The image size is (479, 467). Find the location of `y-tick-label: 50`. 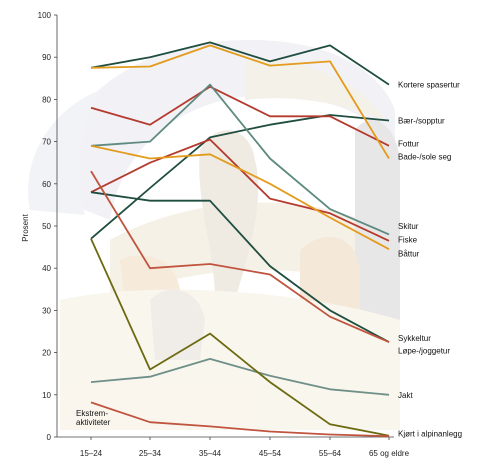

y-tick-label: 50 is located at coordinates (46, 226).